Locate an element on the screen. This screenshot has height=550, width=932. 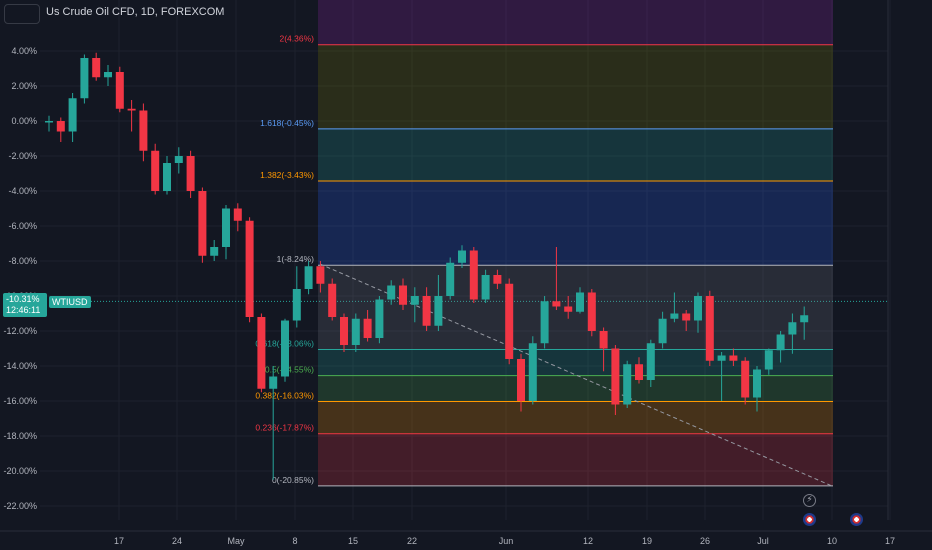
x-axis-tick: 24 is located at coordinates (177, 541).